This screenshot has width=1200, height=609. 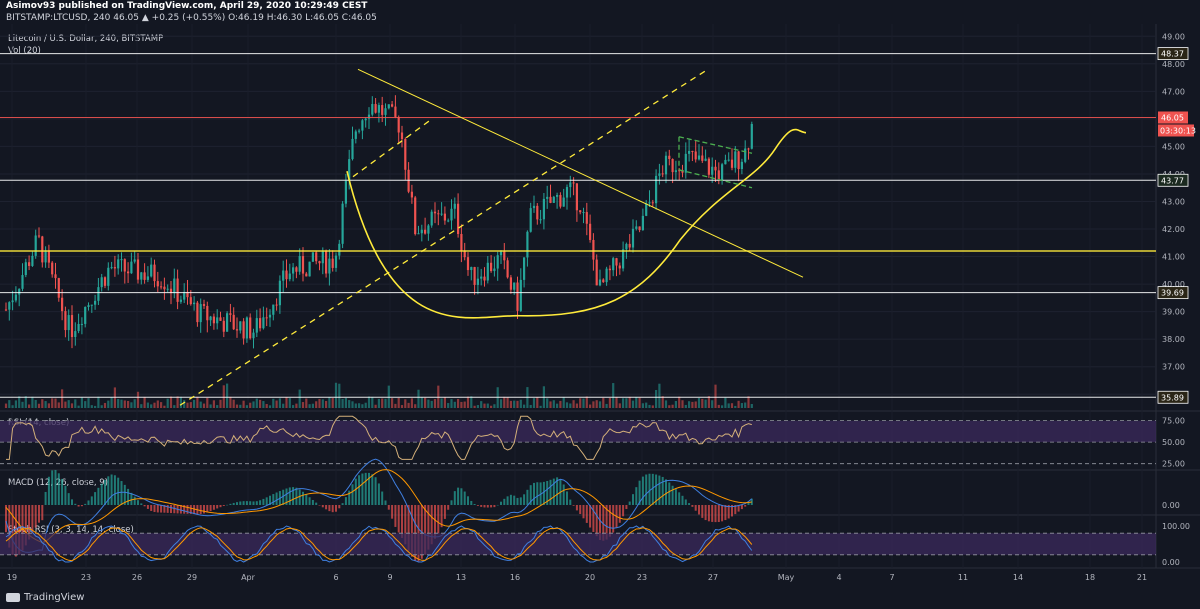 What do you see at coordinates (1173, 201) in the screenshot?
I see `price-tick-label: 43.00` at bounding box center [1173, 201].